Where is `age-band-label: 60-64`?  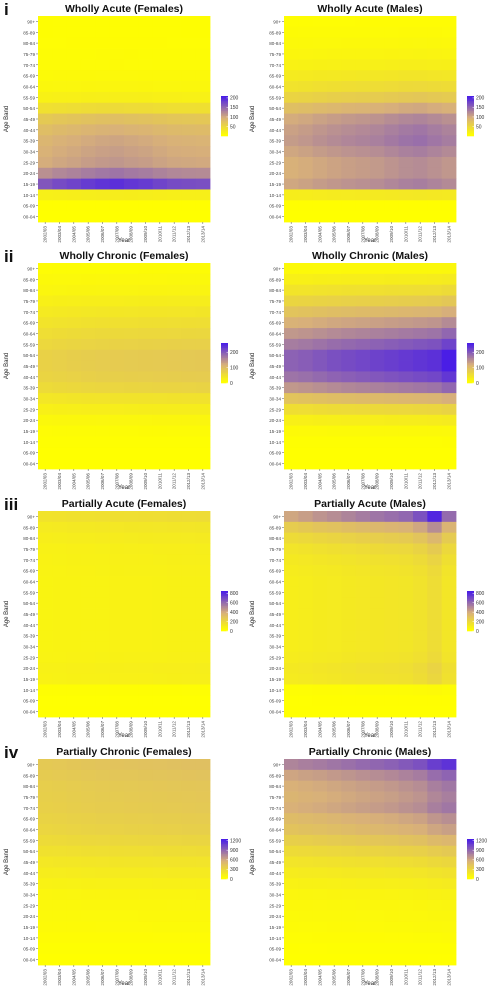 age-band-label: 60-64 is located at coordinates (29, 581).